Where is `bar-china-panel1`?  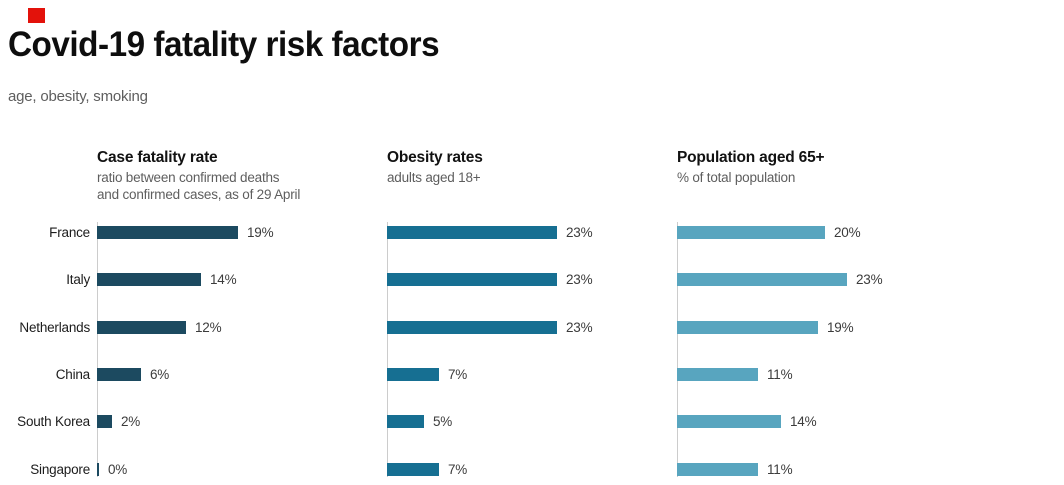
bar-china-panel1 is located at coordinates (119, 374).